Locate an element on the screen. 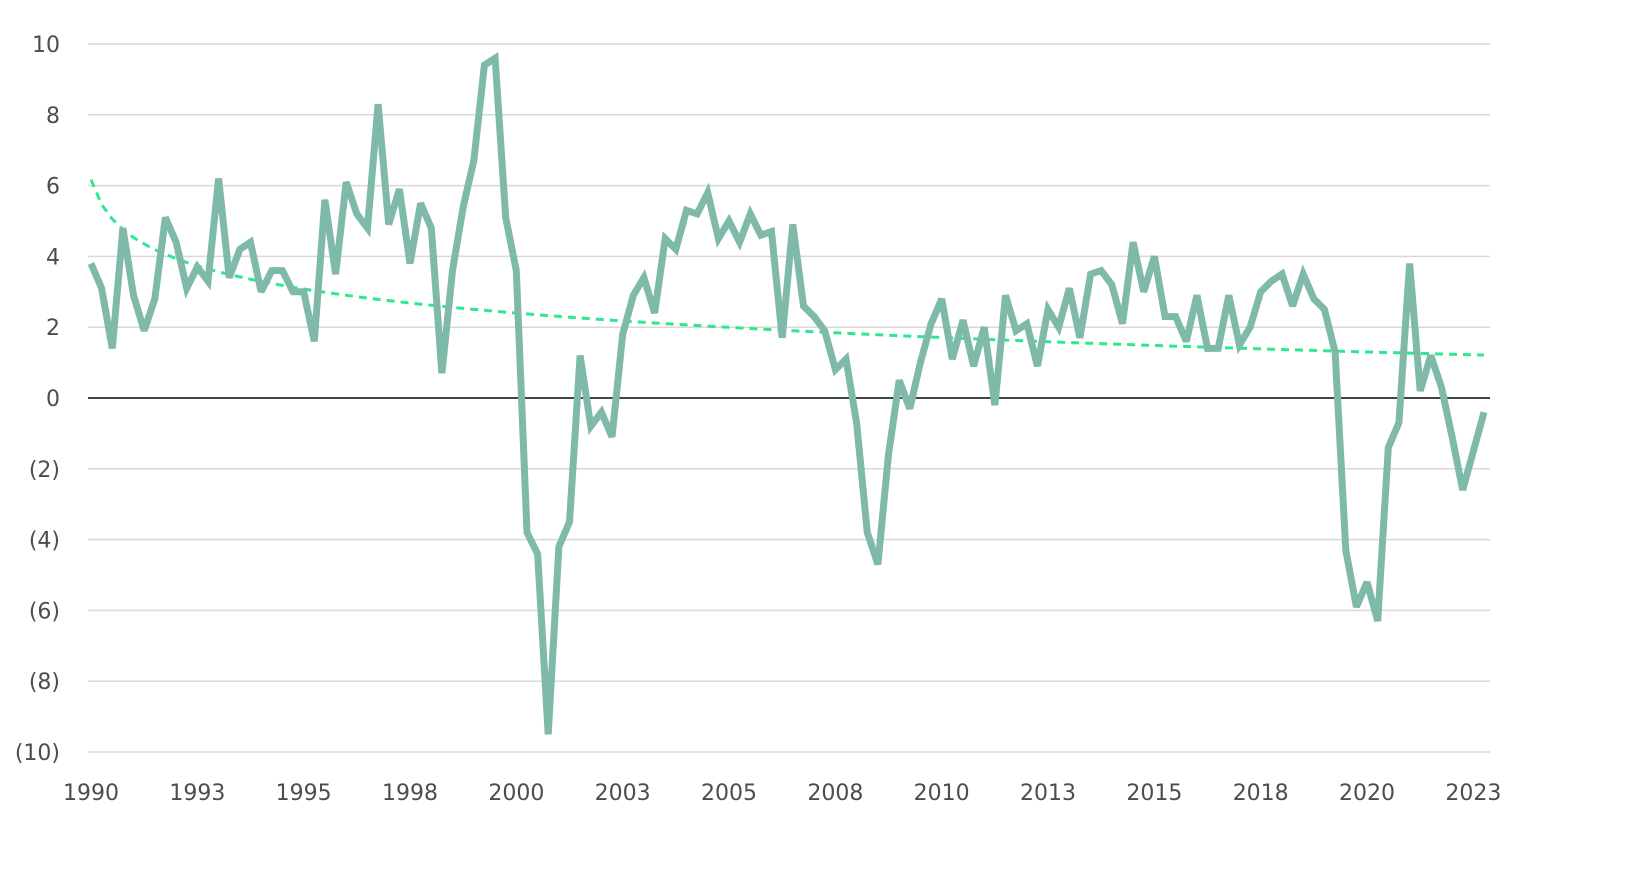  x-tick-label: 2000 is located at coordinates (516, 793).